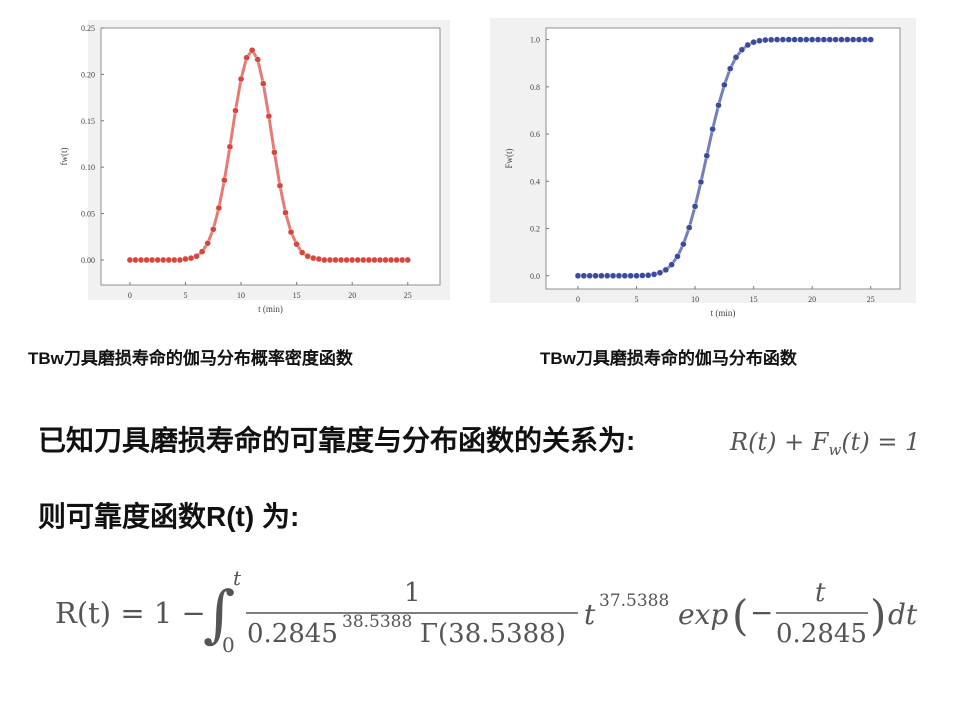 The height and width of the screenshot is (720, 960). I want to click on integral-sign: ∫, so click(219, 613).